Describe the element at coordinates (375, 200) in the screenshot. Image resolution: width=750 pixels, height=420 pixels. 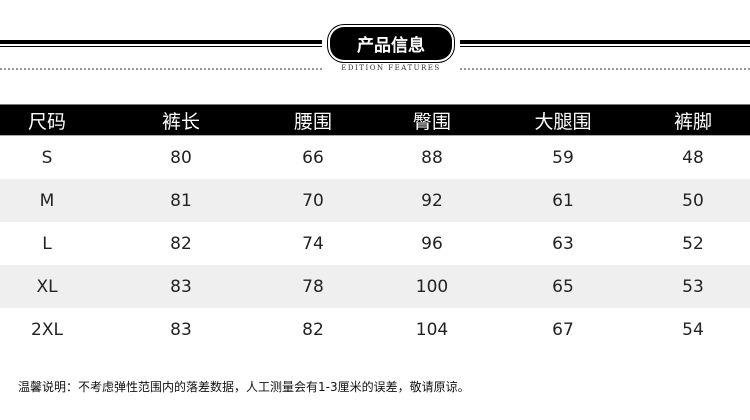
I see `table-row: M 81 70 92 61 50` at that location.